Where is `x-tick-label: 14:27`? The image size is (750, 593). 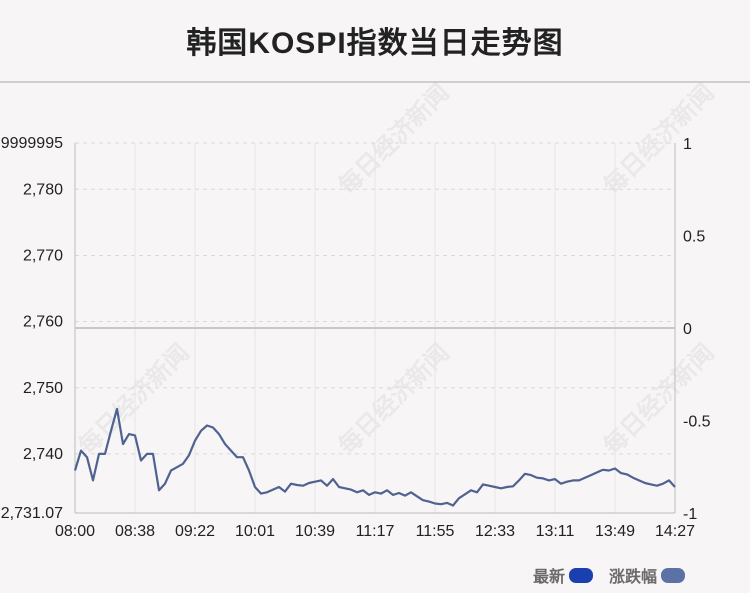 x-tick-label: 14:27 is located at coordinates (675, 531).